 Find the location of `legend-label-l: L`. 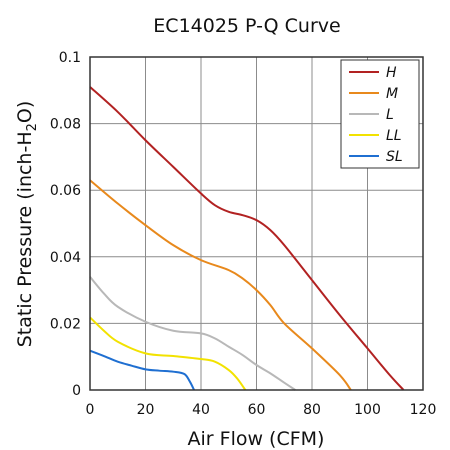

legend-label-l: L is located at coordinates (390, 115).